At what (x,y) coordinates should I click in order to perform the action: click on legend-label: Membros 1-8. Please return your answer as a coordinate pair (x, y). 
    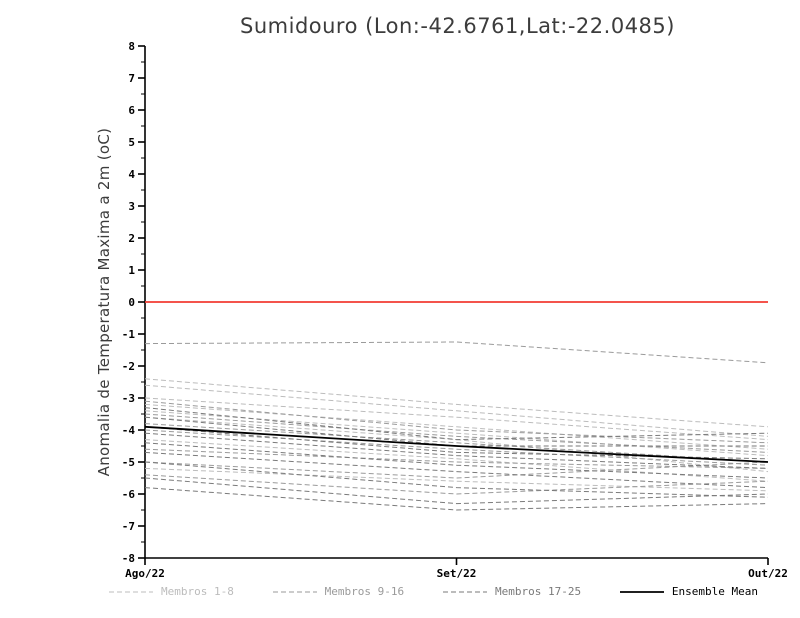
    Looking at the image, I should click on (197, 591).